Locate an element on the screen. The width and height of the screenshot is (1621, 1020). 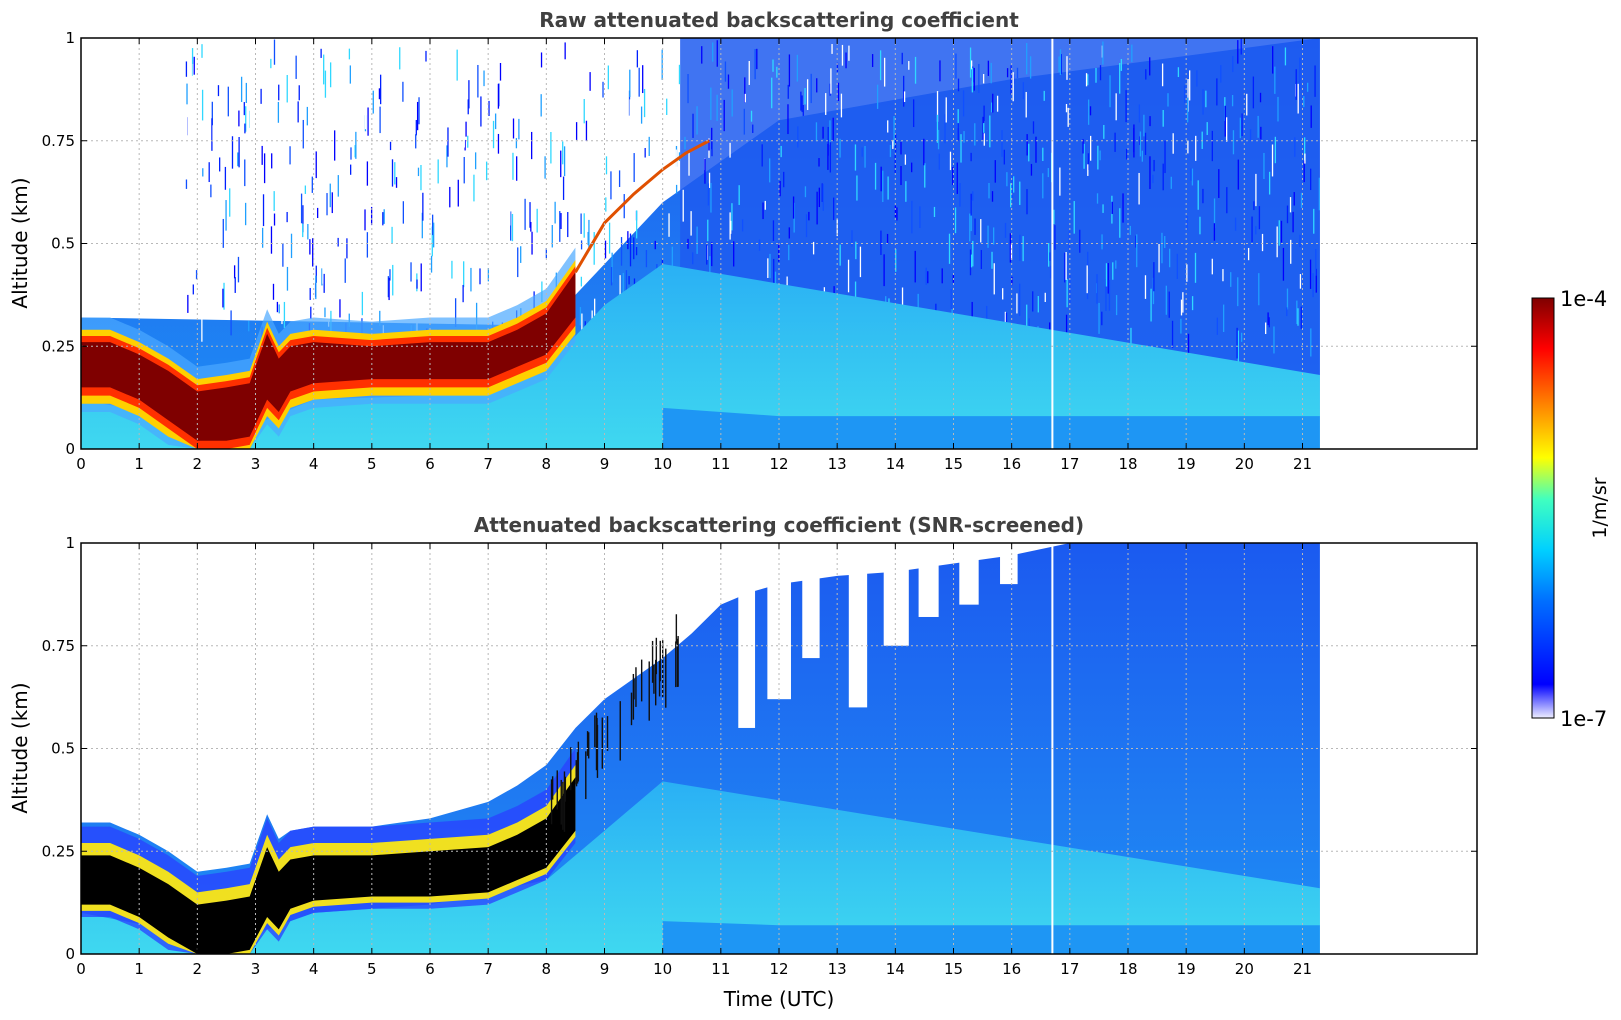
rise-streaks is located at coordinates (614, 723).